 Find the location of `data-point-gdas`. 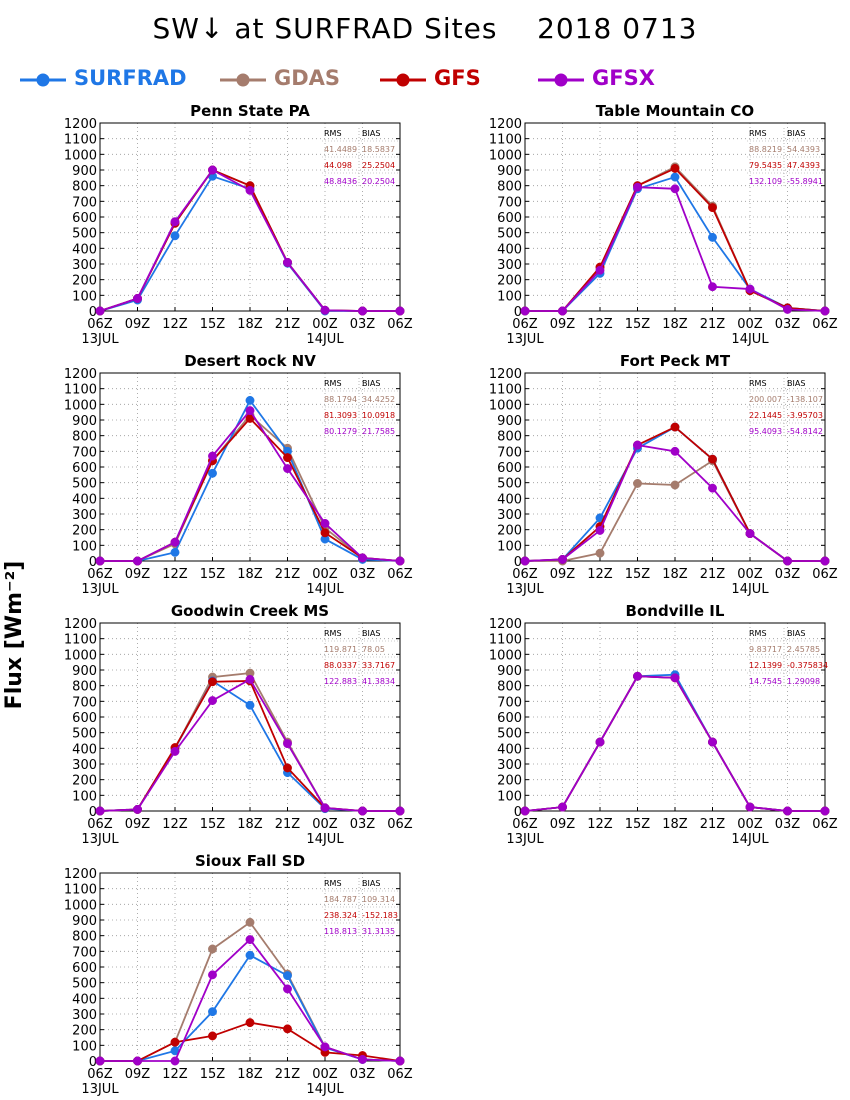

data-point-gdas is located at coordinates (250, 922).